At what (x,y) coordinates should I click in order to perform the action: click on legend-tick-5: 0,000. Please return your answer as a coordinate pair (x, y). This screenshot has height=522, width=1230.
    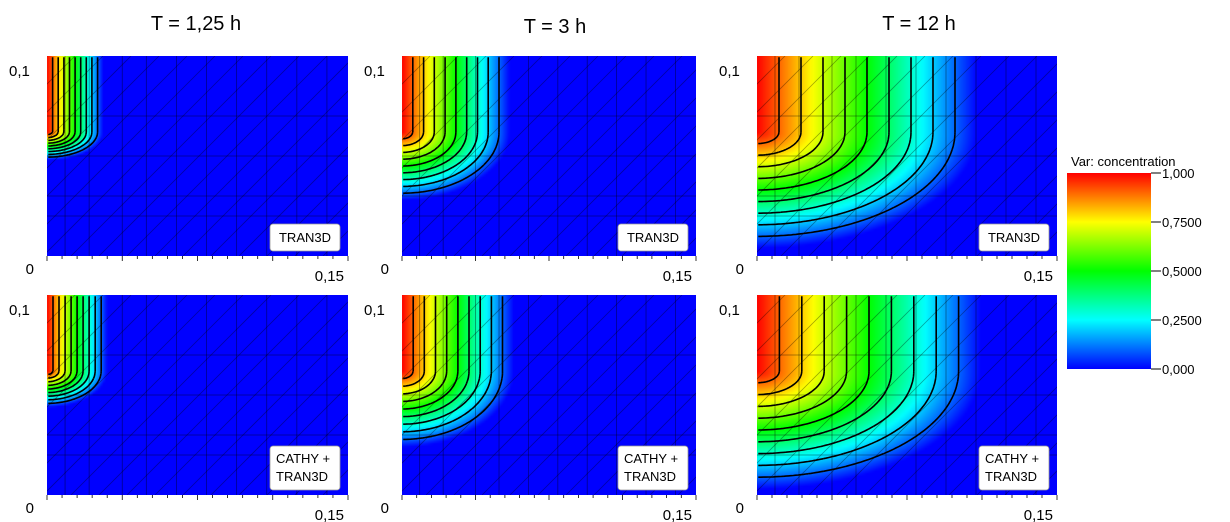
    Looking at the image, I should click on (1178, 369).